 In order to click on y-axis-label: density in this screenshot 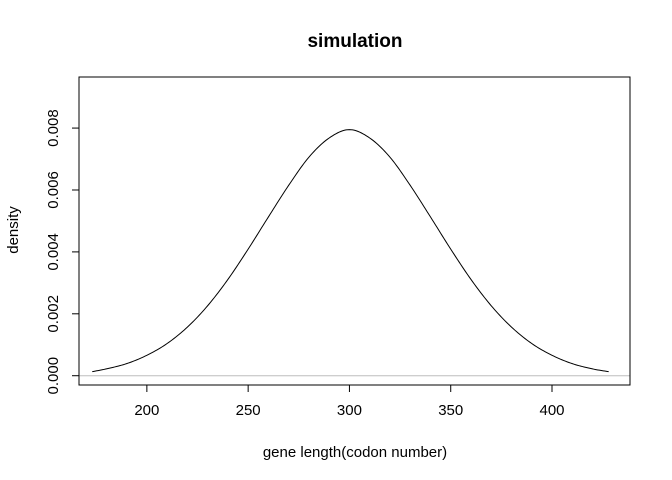, I will do `click(13, 230)`.